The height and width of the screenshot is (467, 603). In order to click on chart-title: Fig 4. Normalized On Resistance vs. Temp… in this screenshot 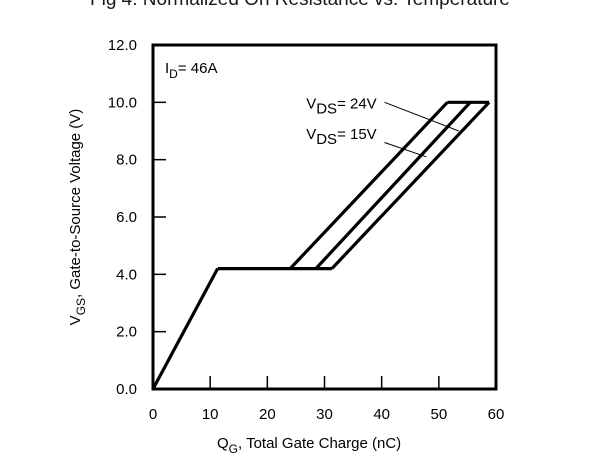, I will do `click(300, 5)`.